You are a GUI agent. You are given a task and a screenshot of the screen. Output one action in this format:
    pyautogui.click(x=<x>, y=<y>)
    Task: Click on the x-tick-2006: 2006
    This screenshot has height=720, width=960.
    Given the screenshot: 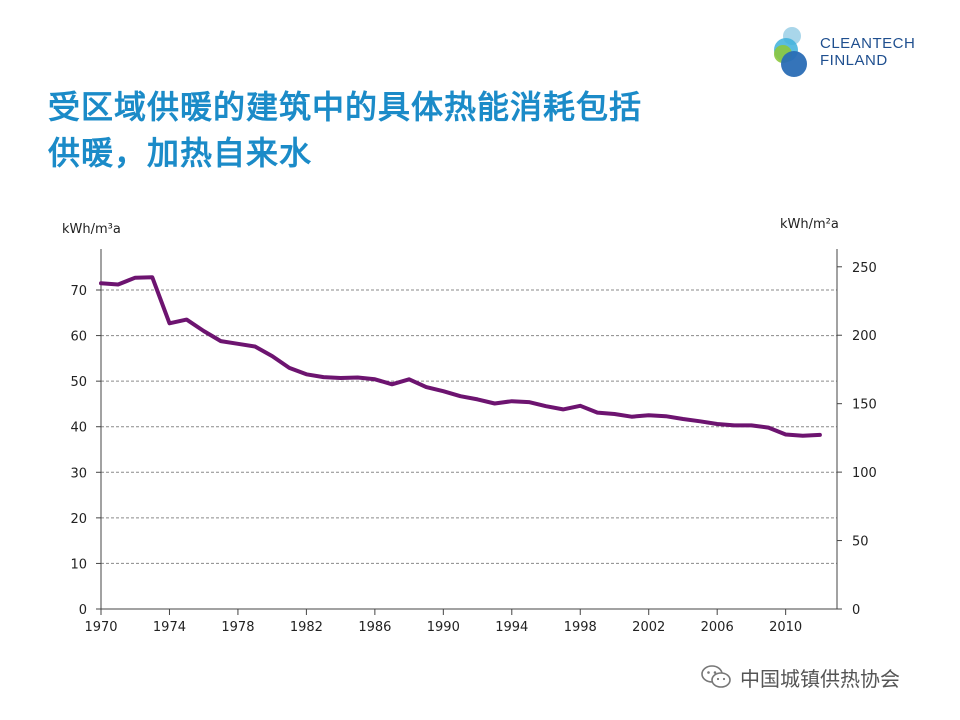 What is the action you would take?
    pyautogui.click(x=717, y=627)
    